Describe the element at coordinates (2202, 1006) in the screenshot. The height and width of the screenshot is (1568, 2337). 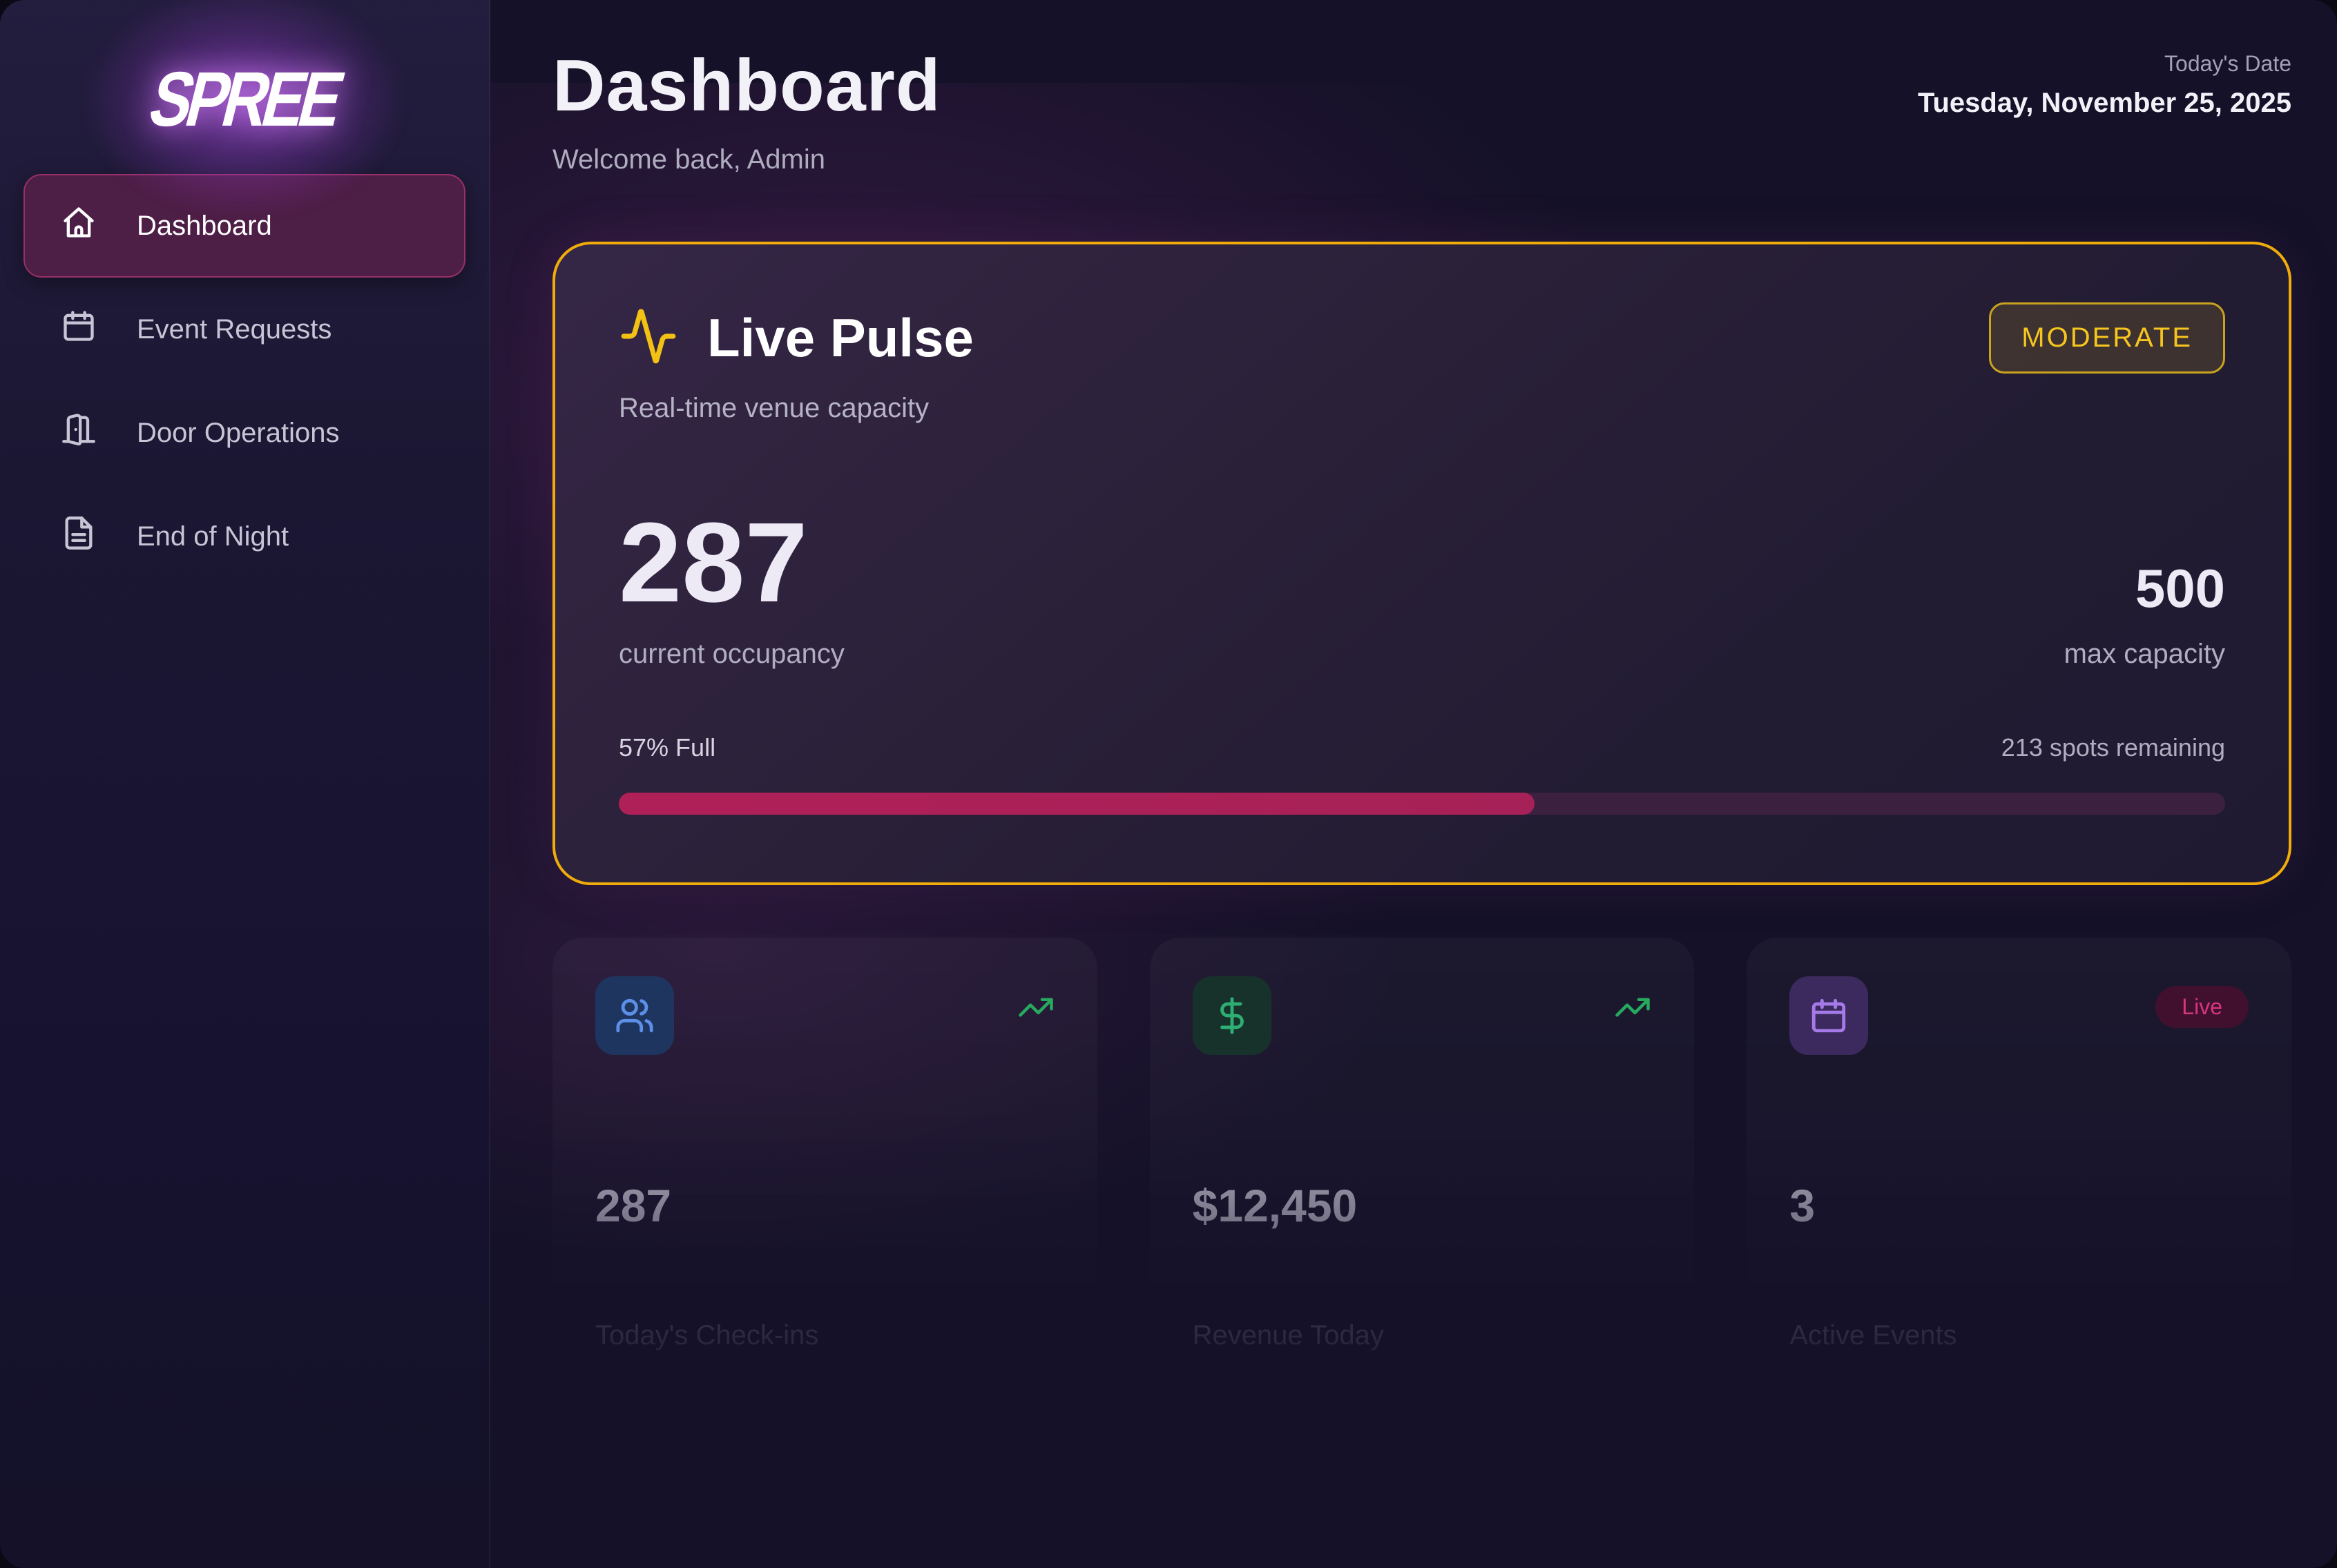
I see `live-badge: Live` at that location.